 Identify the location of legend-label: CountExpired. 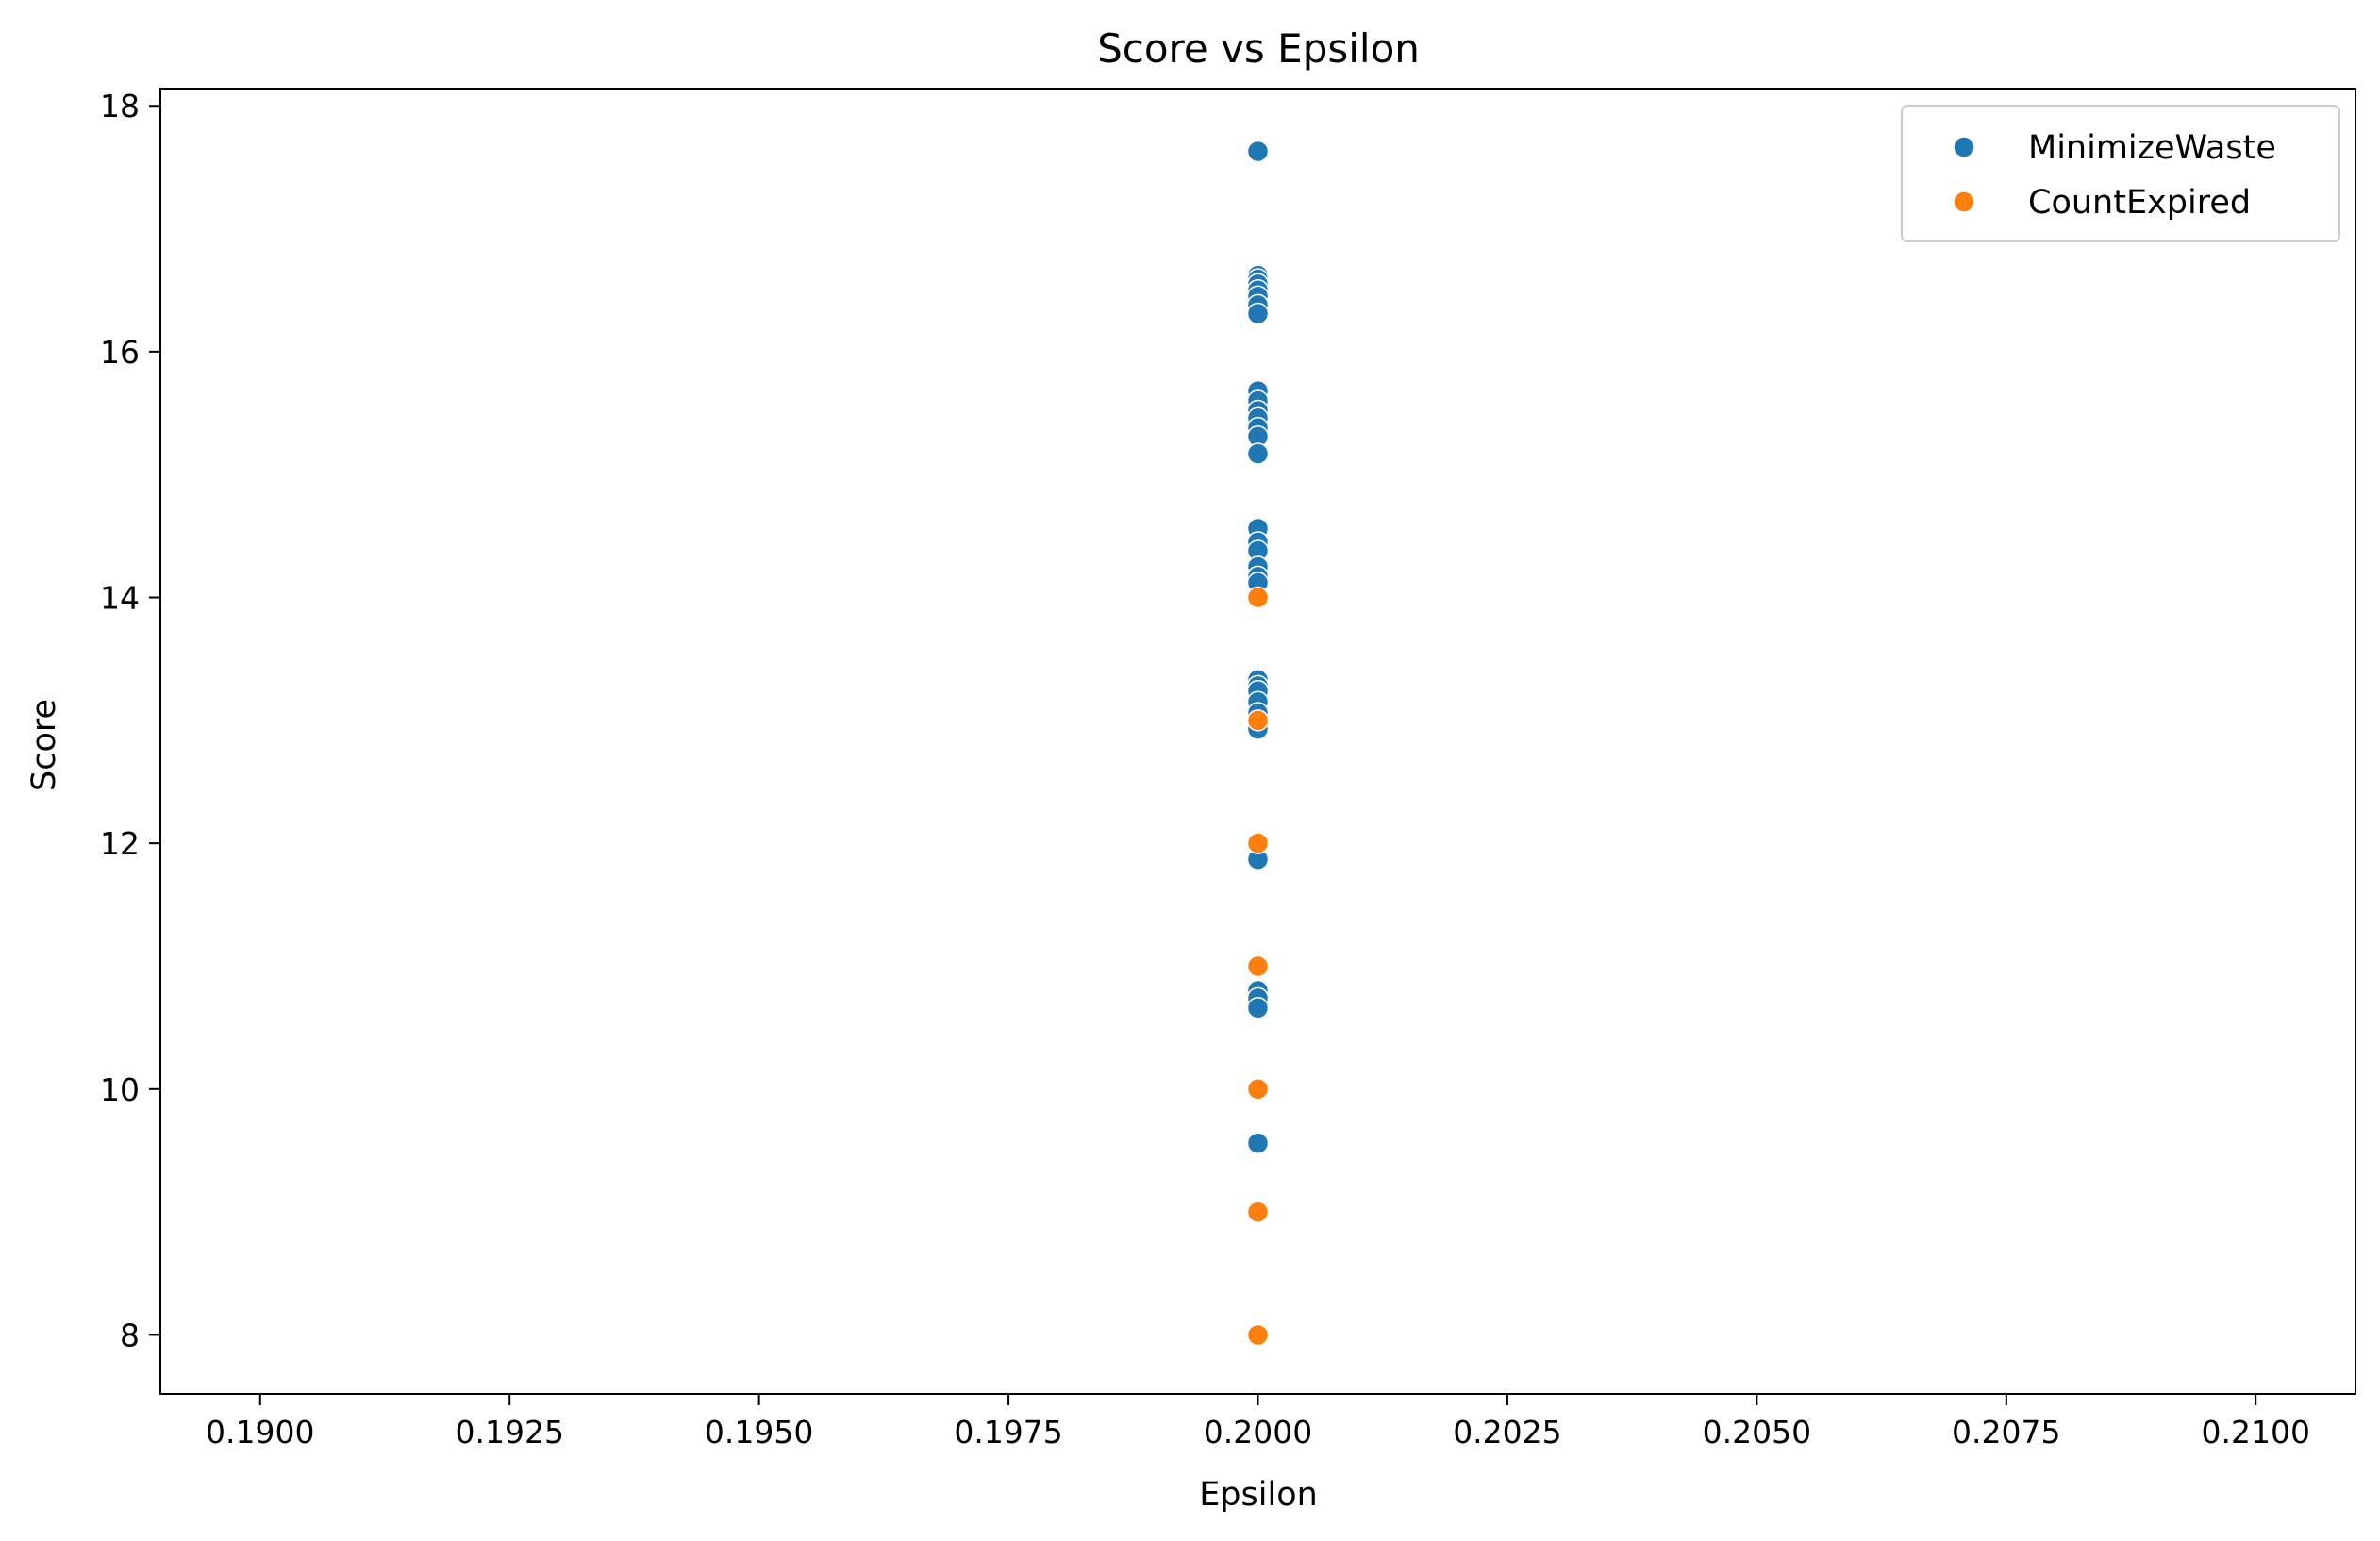
(2139, 203).